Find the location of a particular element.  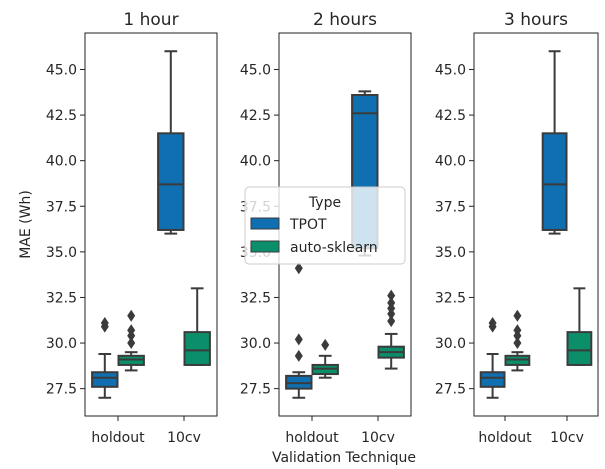

chart-title: 1 hour is located at coordinates (150, 20).